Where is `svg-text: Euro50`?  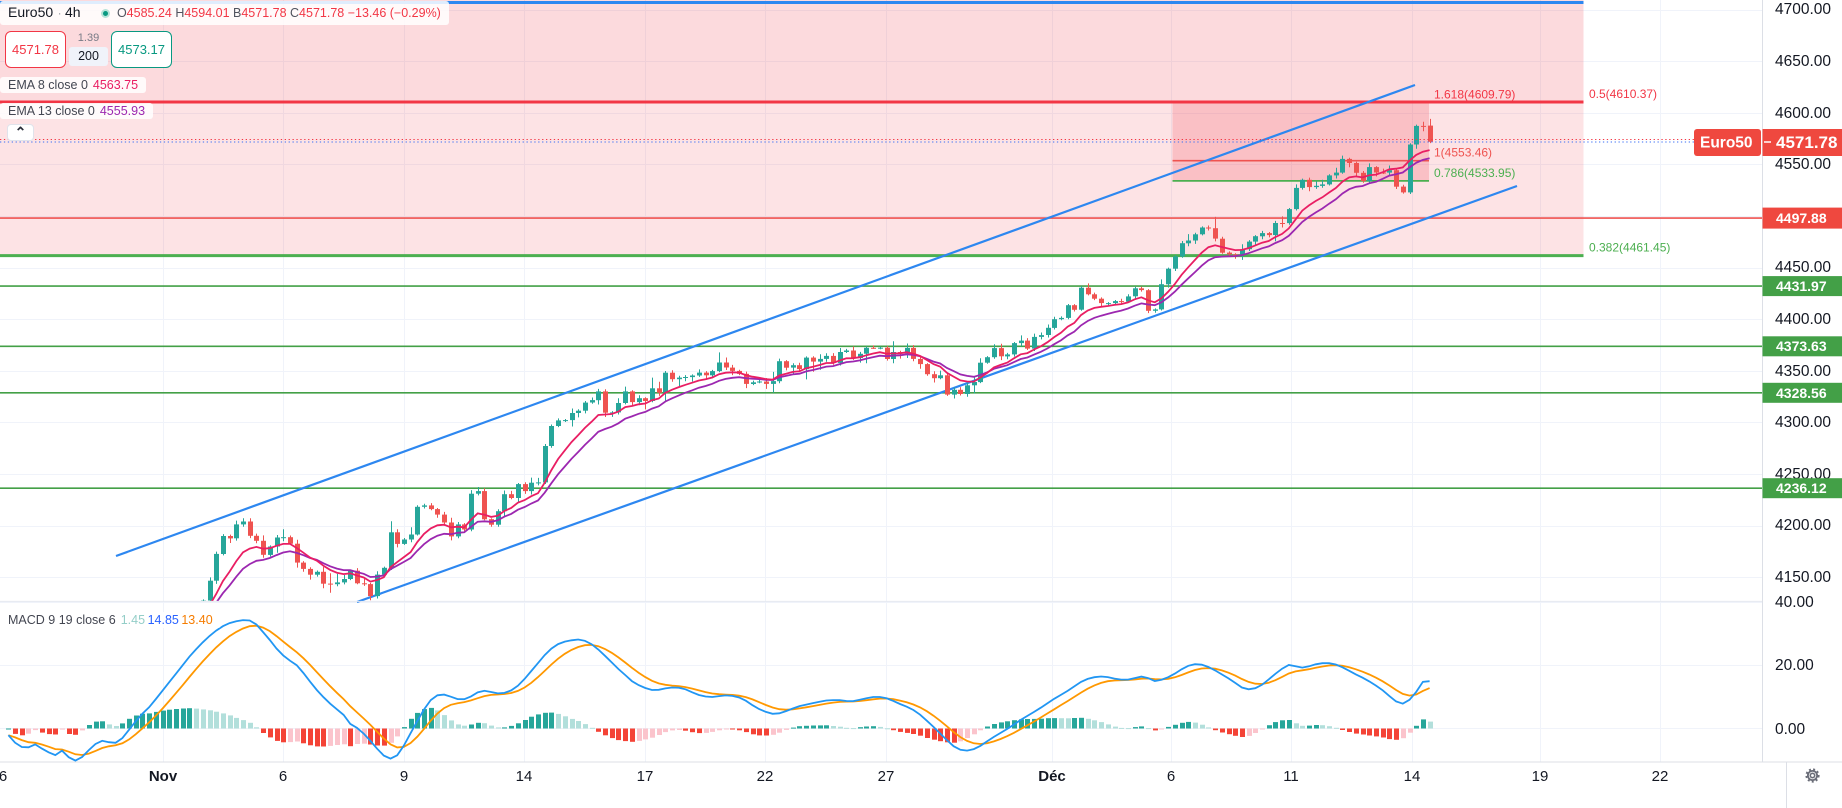 svg-text: Euro50 is located at coordinates (1726, 143).